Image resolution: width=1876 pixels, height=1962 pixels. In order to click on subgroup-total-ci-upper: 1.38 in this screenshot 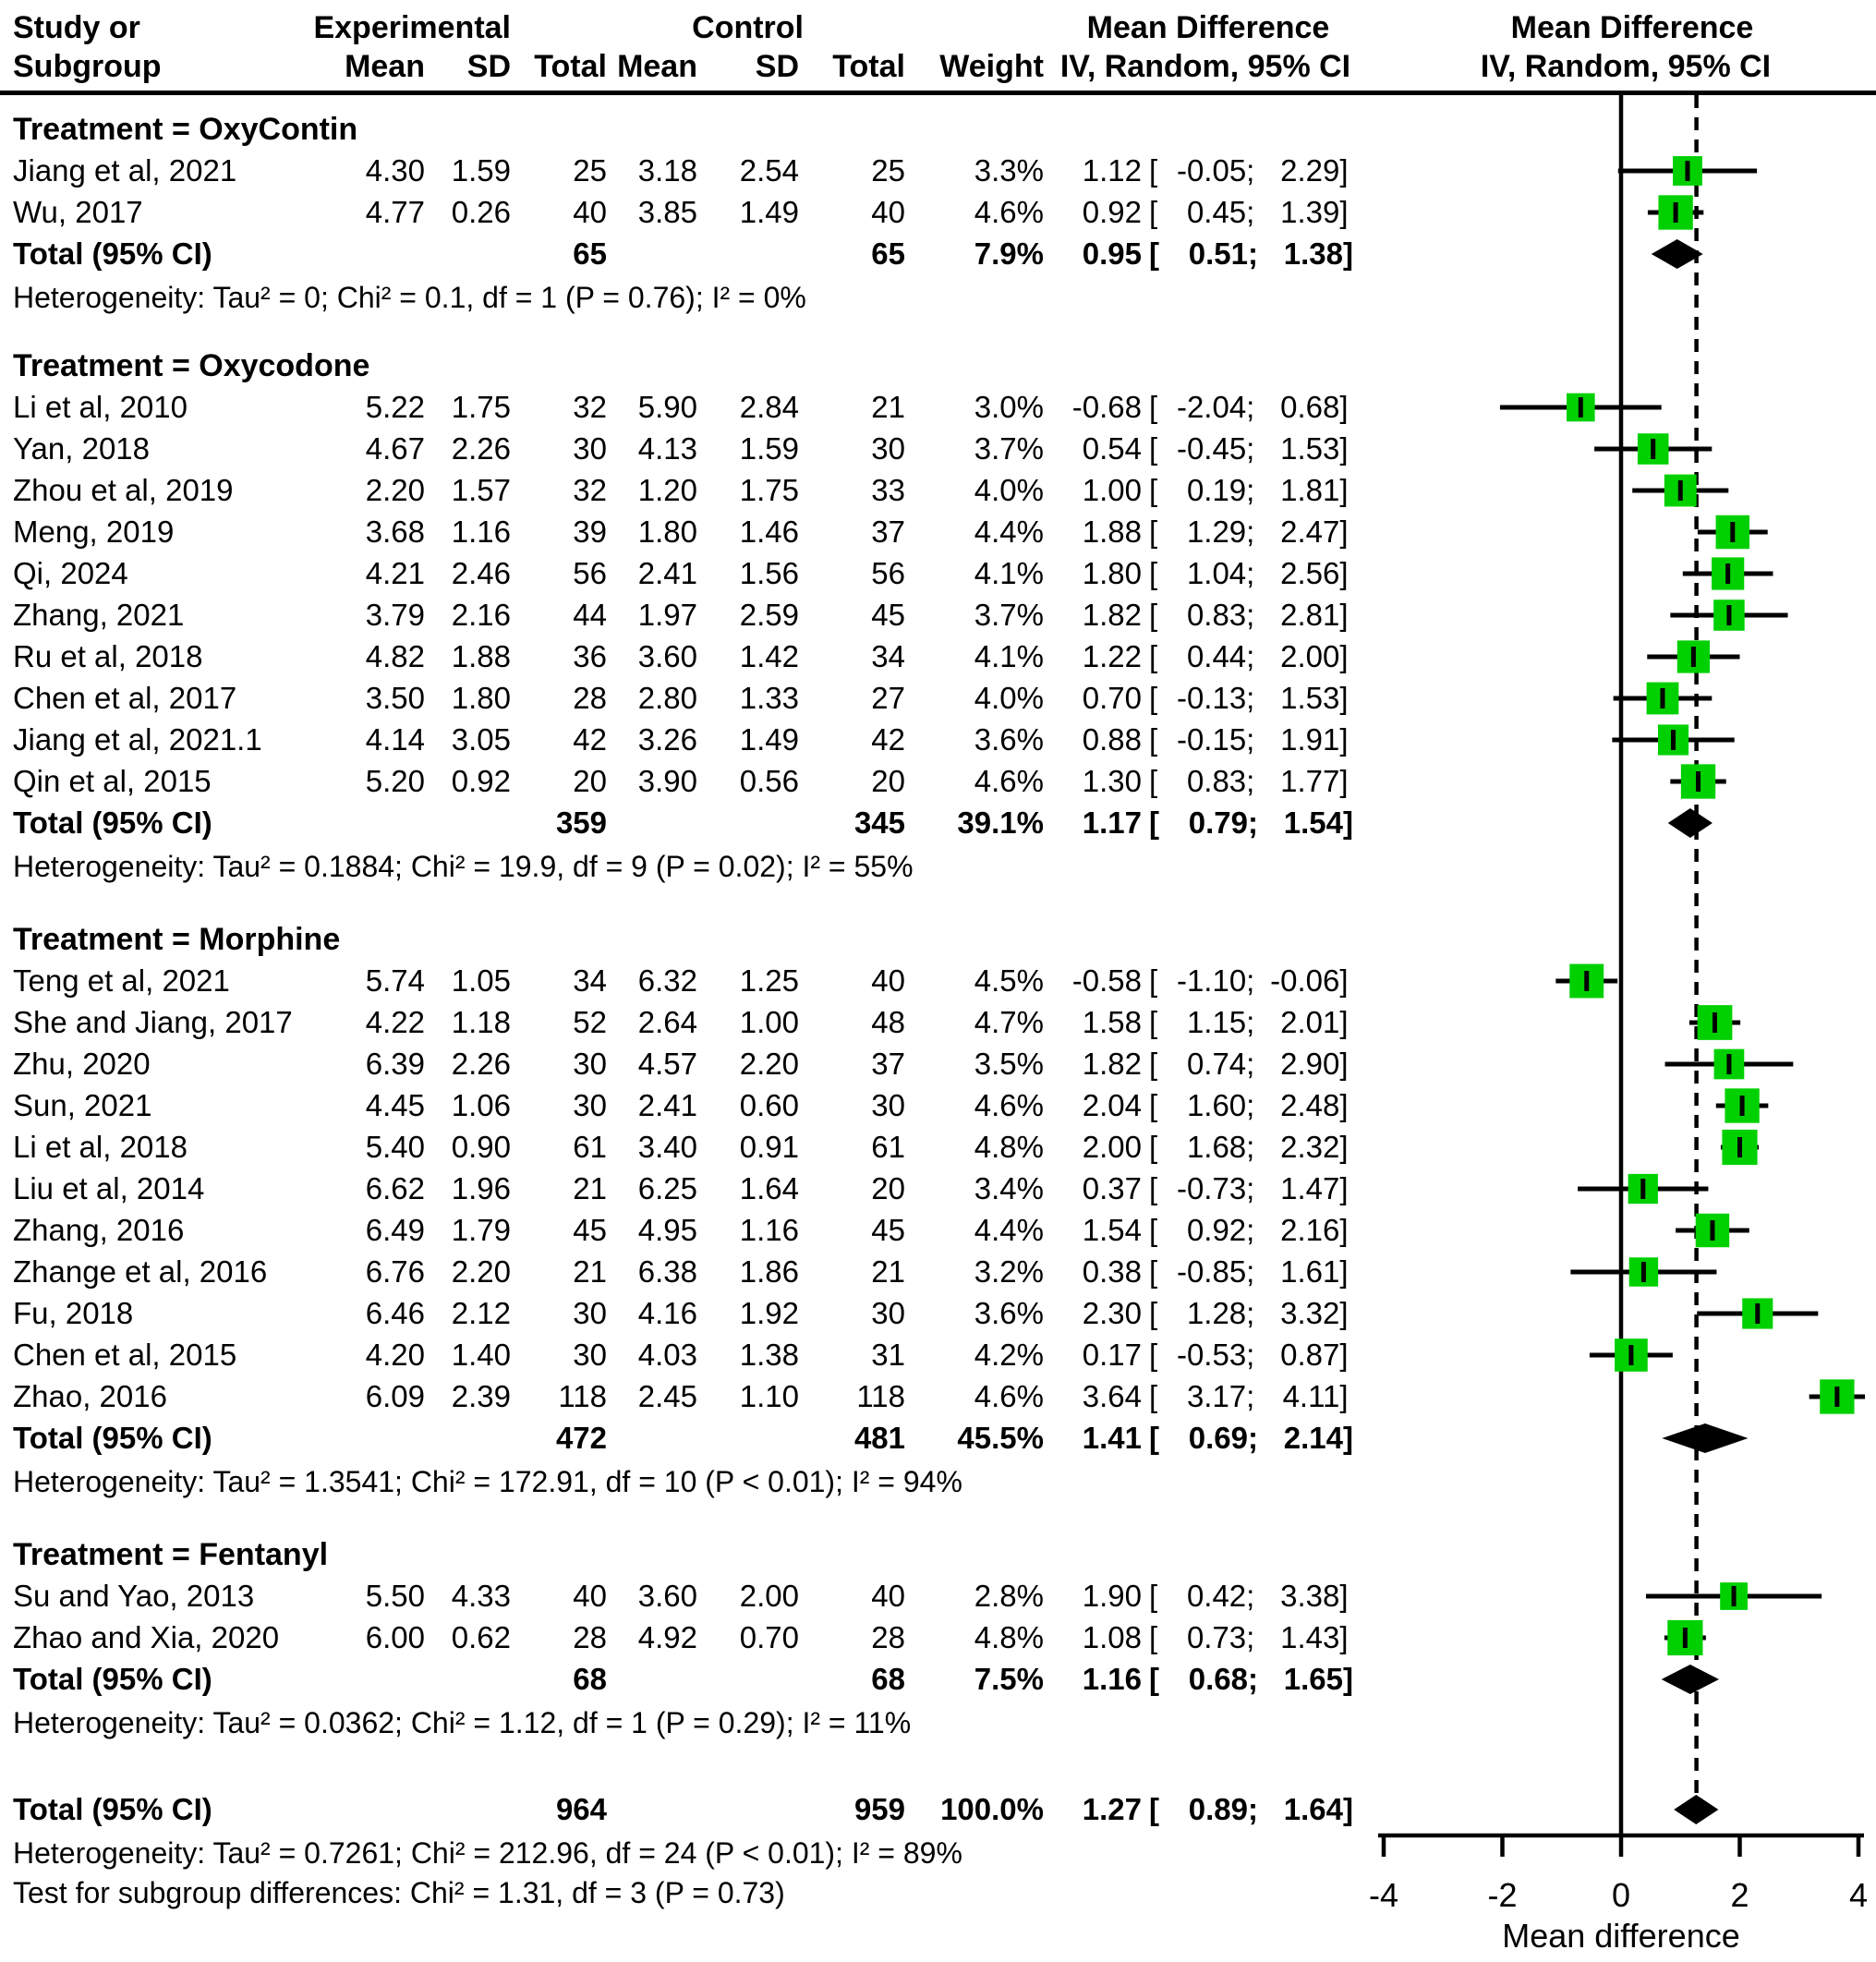, I will do `click(1313, 253)`.